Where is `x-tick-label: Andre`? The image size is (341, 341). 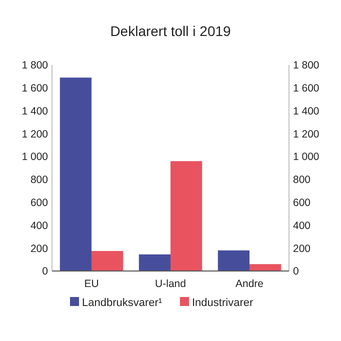 x-tick-label: Andre is located at coordinates (249, 284).